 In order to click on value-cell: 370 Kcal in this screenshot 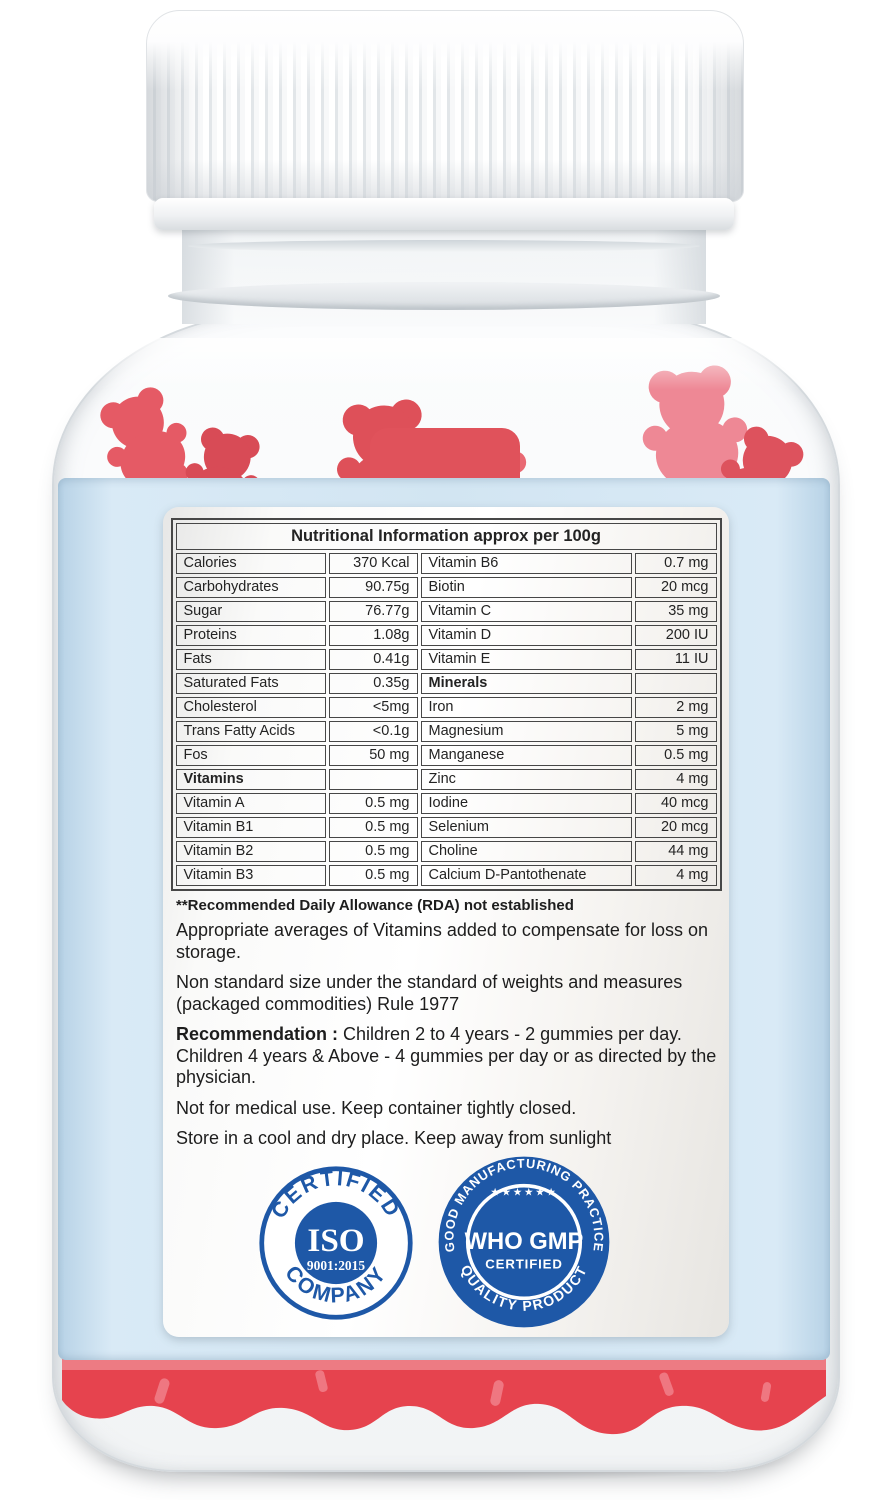, I will do `click(373, 563)`.